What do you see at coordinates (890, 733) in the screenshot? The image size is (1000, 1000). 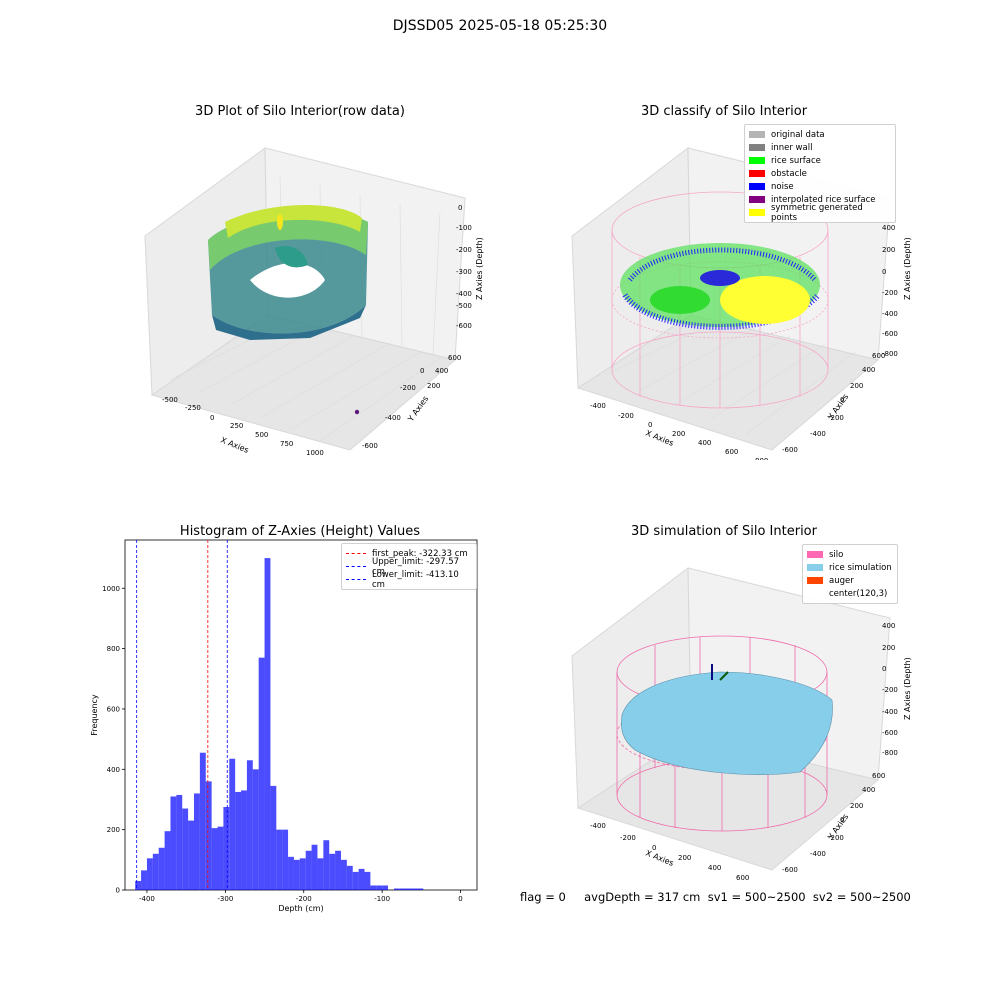 I see `simulation-ztick: -600` at bounding box center [890, 733].